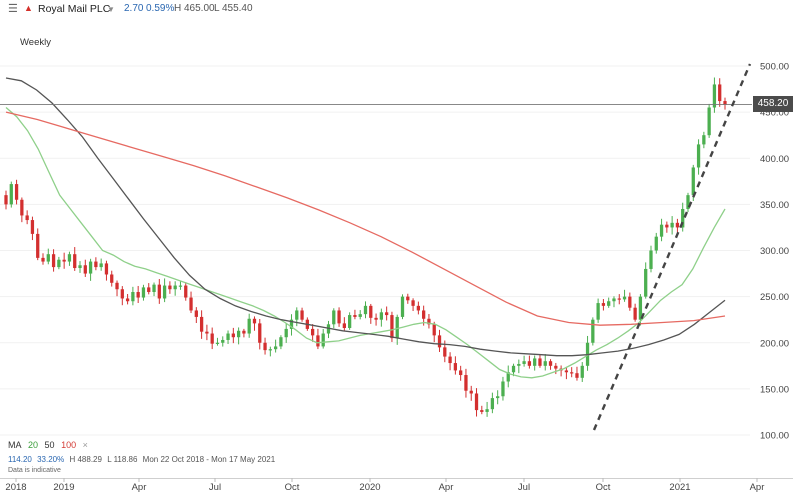 Image resolution: width=793 pixels, height=496 pixels. What do you see at coordinates (679, 487) in the screenshot?
I see `x-tick-label: 2021` at bounding box center [679, 487].